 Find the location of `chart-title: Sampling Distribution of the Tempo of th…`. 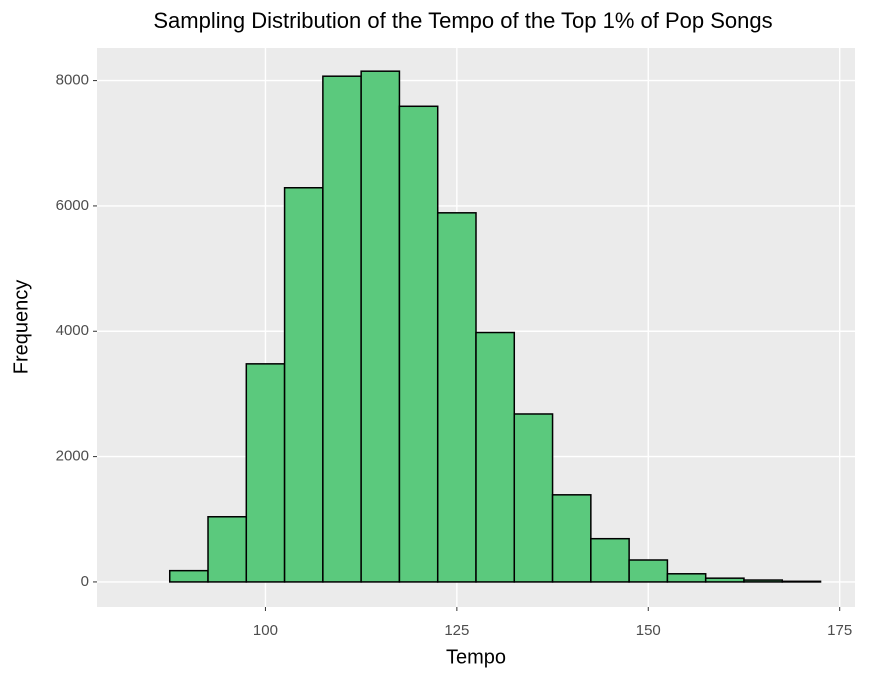

chart-title: Sampling Distribution of the Tempo of th… is located at coordinates (462, 20).